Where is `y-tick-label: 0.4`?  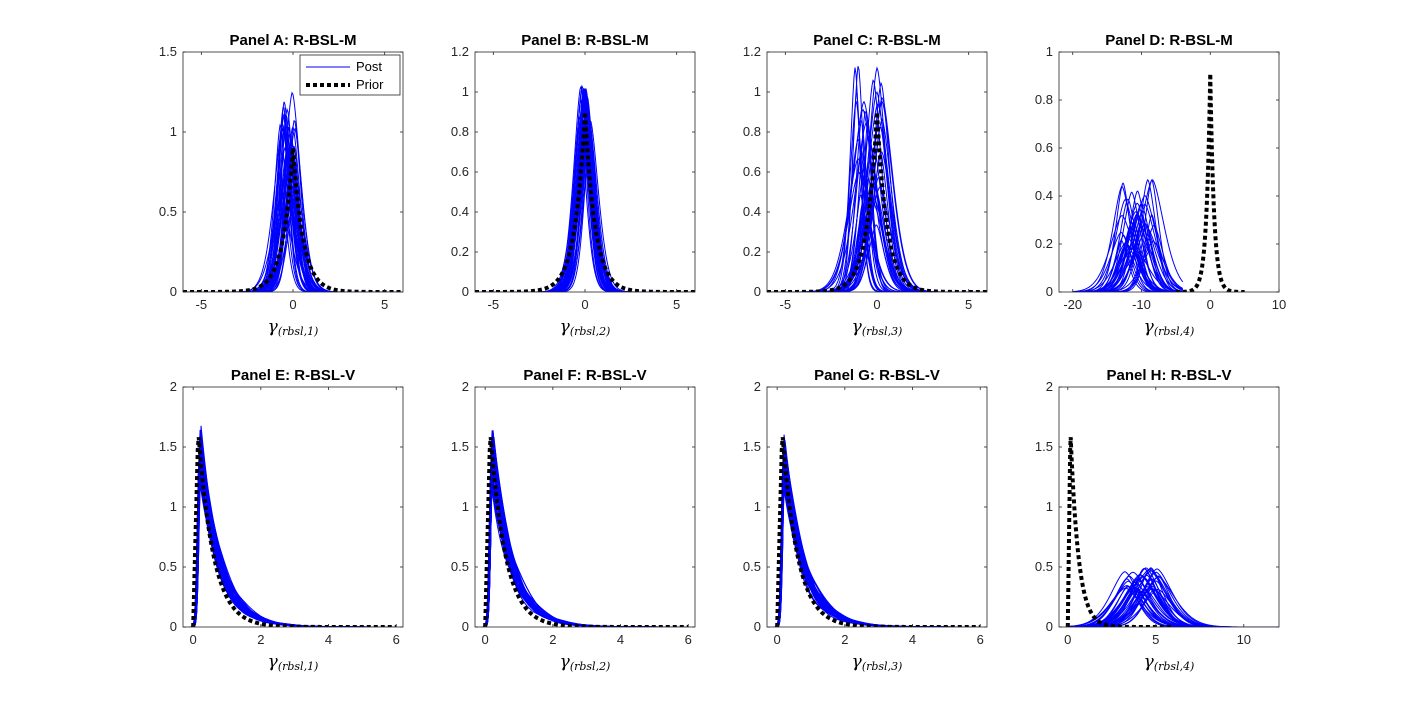 y-tick-label: 0.4 is located at coordinates (752, 211).